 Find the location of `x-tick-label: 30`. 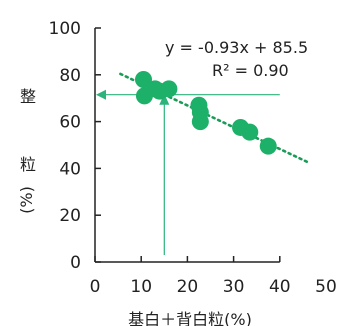

x-tick-label: 30 is located at coordinates (234, 287).